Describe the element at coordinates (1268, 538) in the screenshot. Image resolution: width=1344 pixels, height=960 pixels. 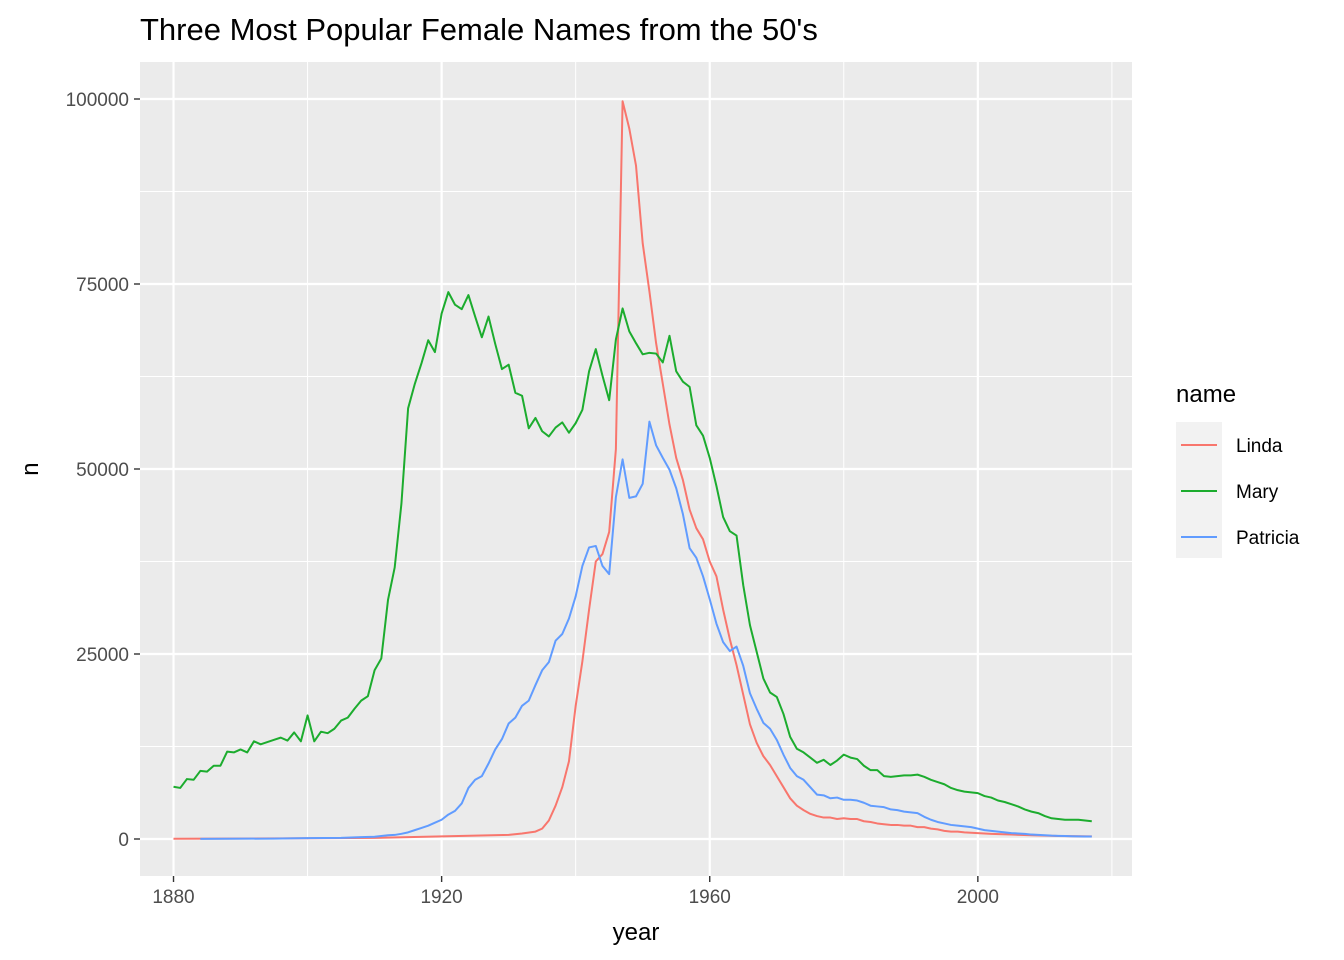
I see `legend-label-patricia: Patricia` at that location.